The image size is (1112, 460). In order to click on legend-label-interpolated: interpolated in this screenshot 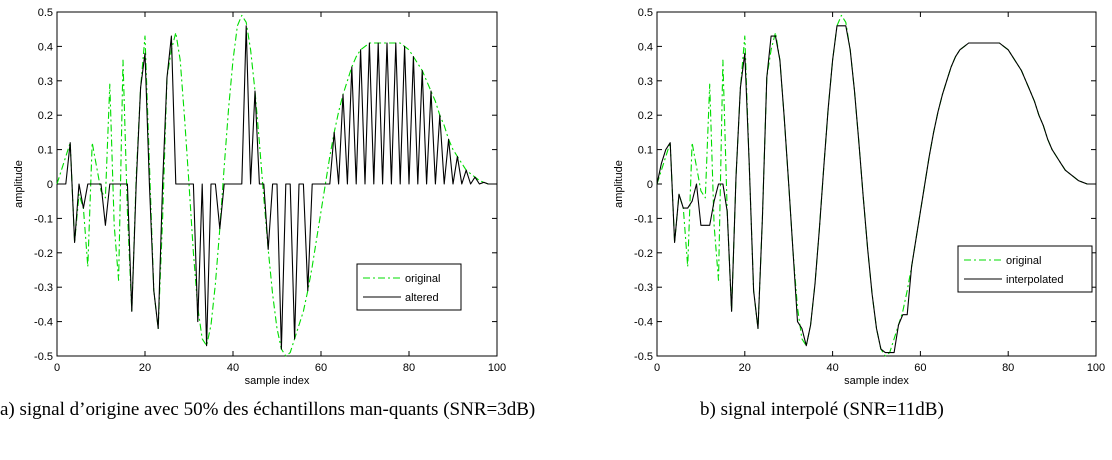, I will do `click(1035, 280)`.